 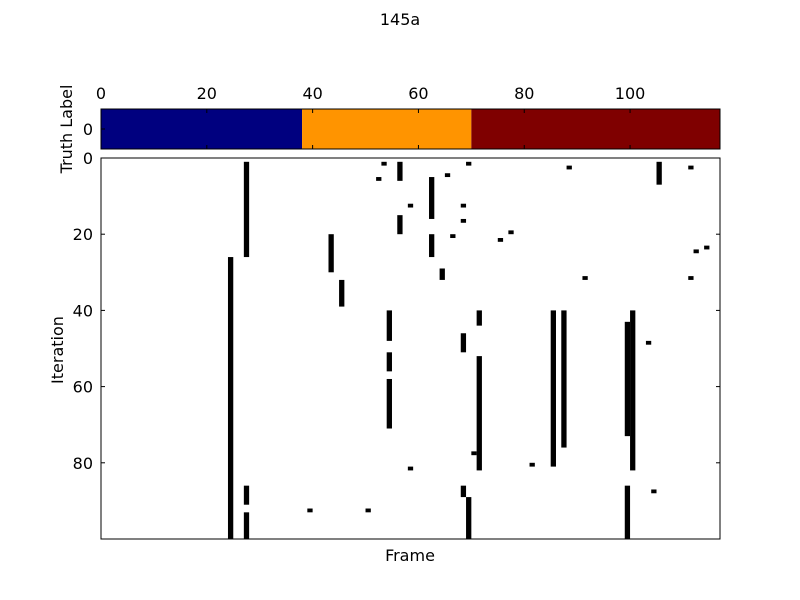 I want to click on truth-label-x-tick-label: 100, so click(x=630, y=93).